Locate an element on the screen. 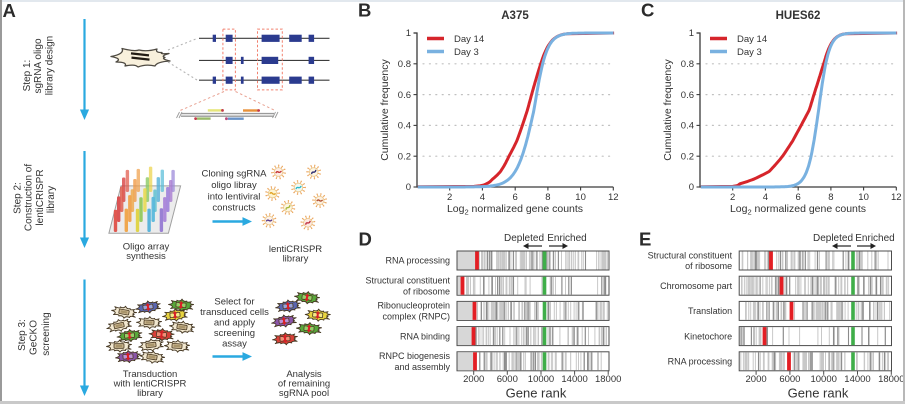 This screenshot has height=404, width=905. svg-text: B is located at coordinates (364, 10).